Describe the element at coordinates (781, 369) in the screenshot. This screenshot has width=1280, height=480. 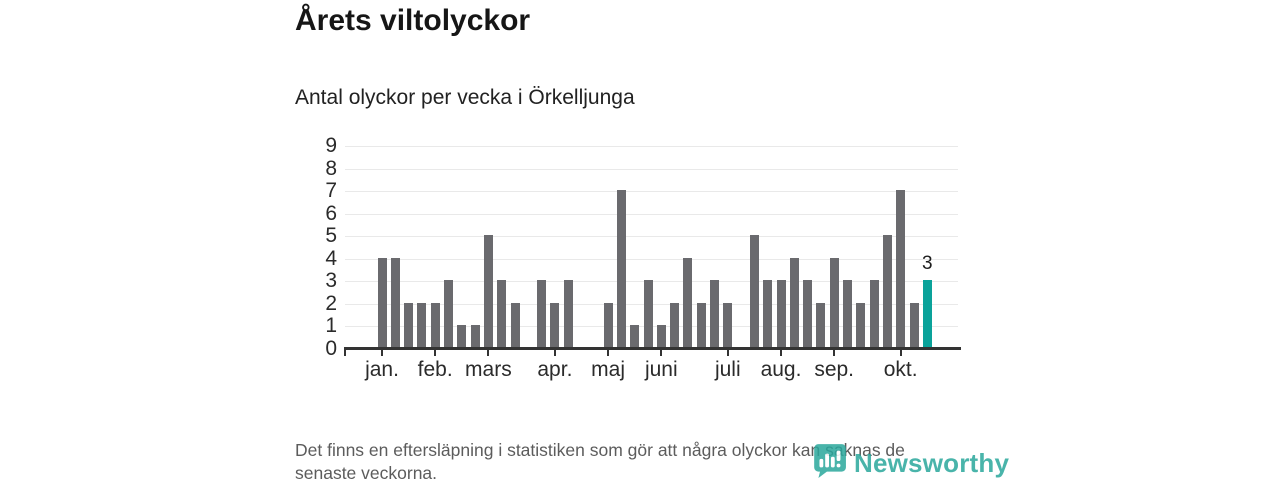
I see `x-axis-label-aug: aug.` at that location.